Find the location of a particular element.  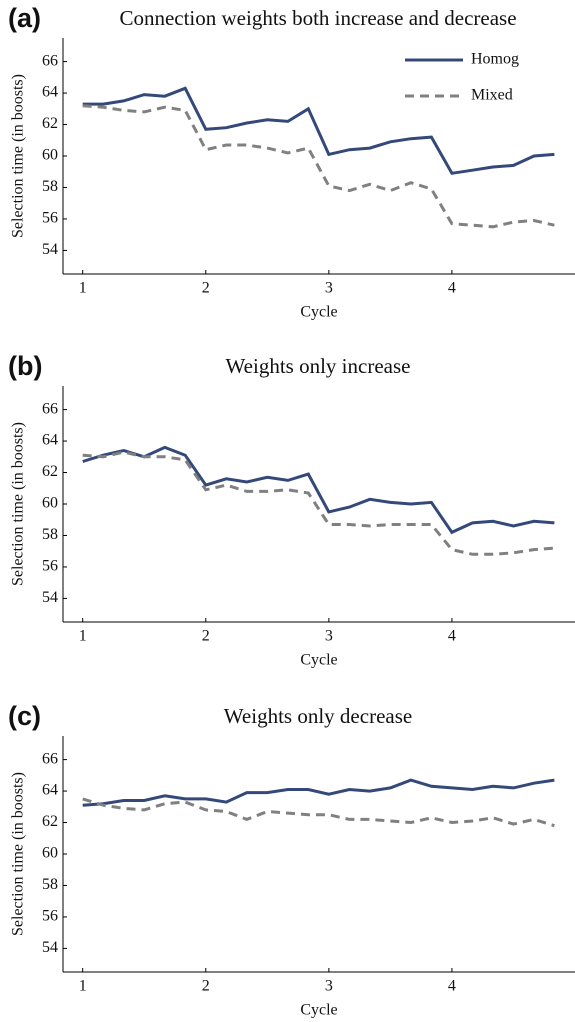

chart-title: Weights only increase is located at coordinates (318, 366).